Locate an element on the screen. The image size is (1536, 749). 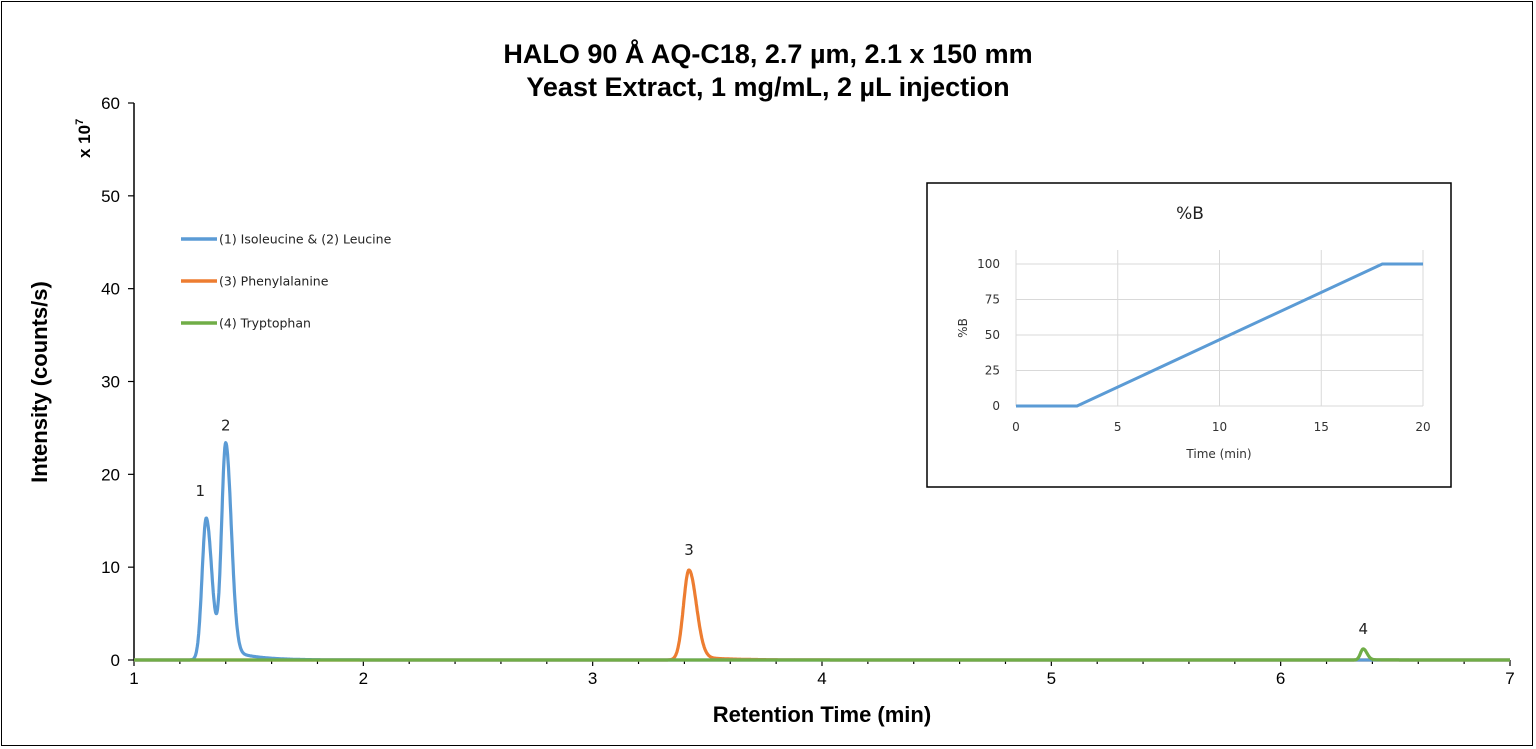
inset-x-tick-label: 0 is located at coordinates (1016, 427).